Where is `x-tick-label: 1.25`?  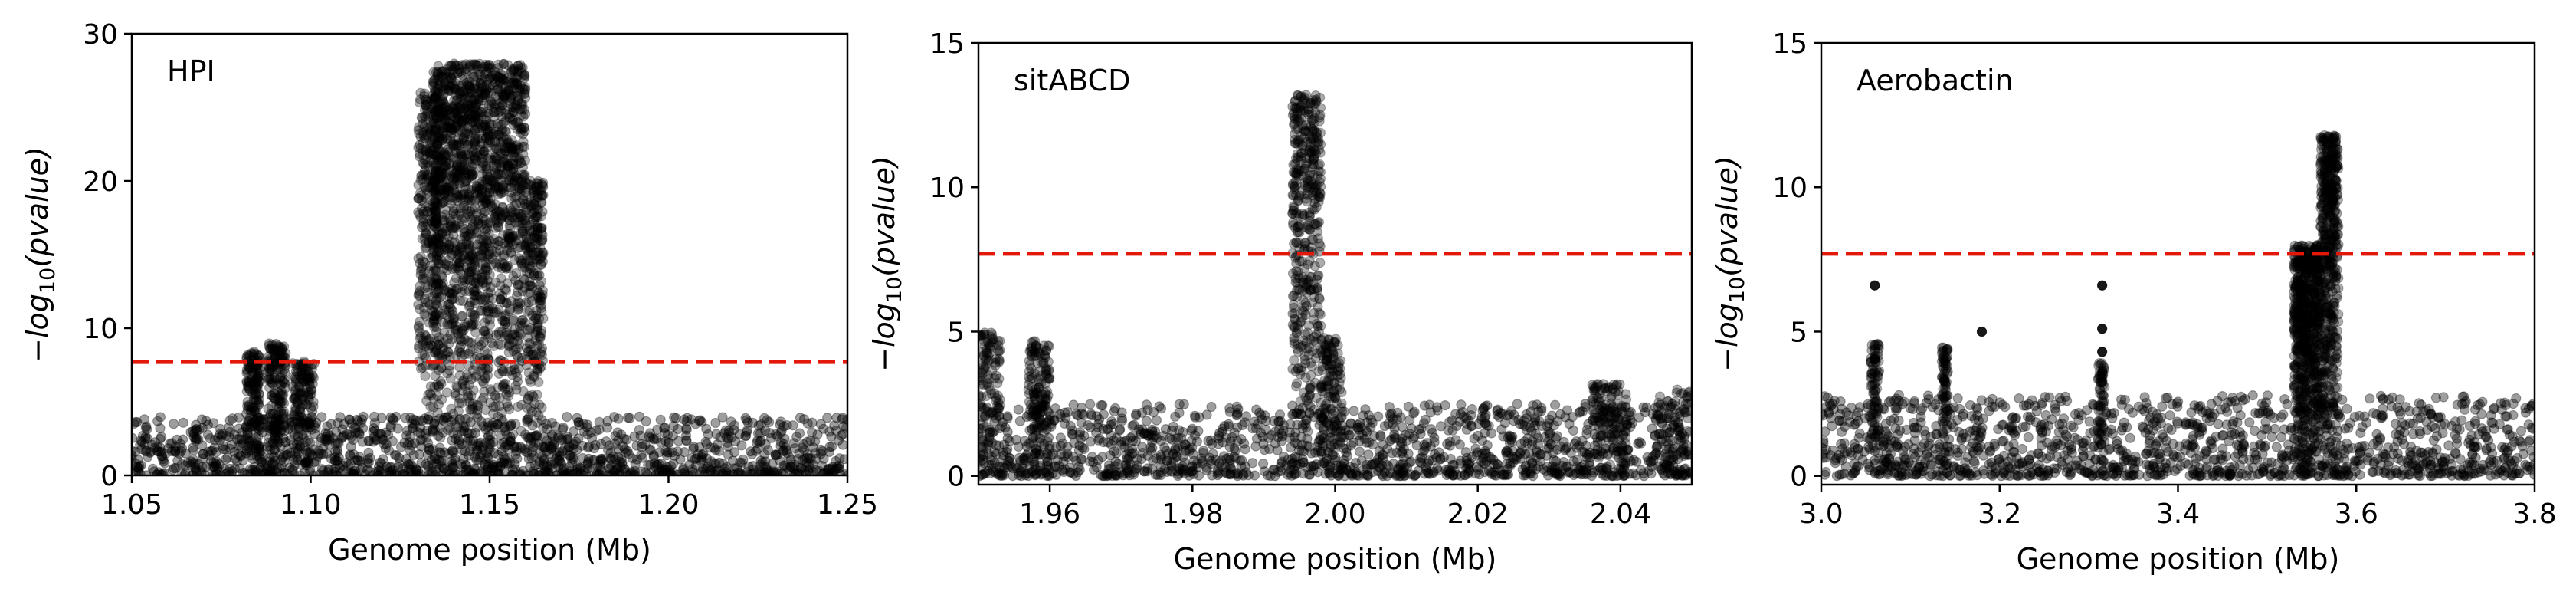
x-tick-label: 1.25 is located at coordinates (848, 505).